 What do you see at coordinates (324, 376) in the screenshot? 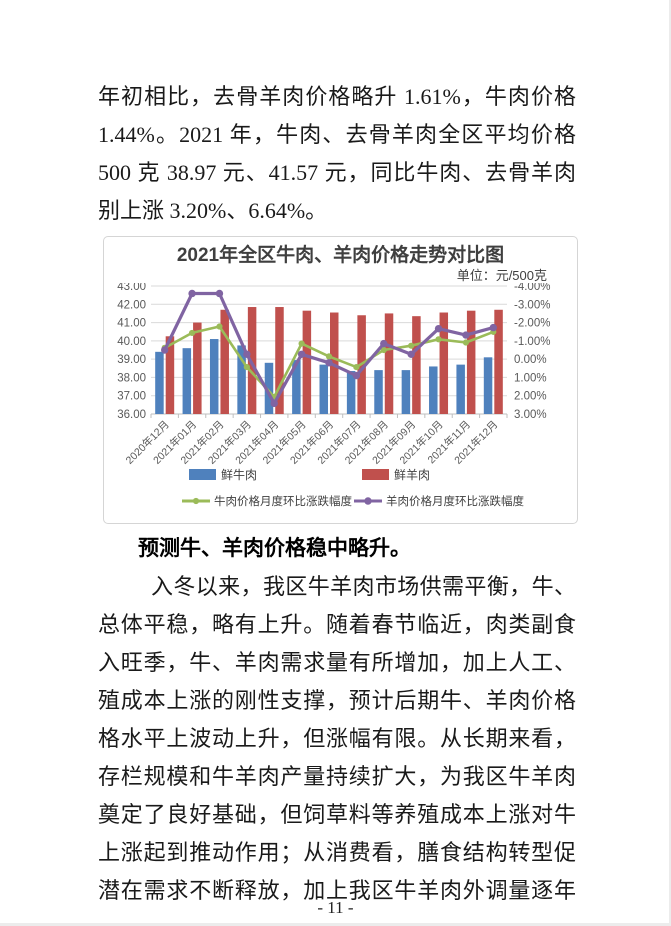
I see `bars-beef` at bounding box center [324, 376].